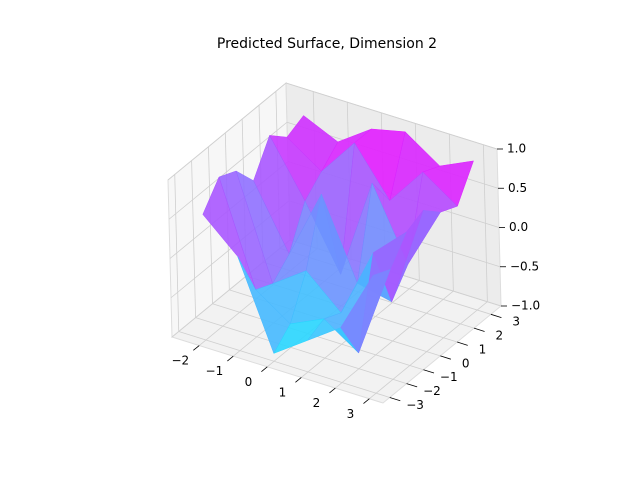  What do you see at coordinates (516, 322) in the screenshot?
I see `y-tick-label: 3` at bounding box center [516, 322].